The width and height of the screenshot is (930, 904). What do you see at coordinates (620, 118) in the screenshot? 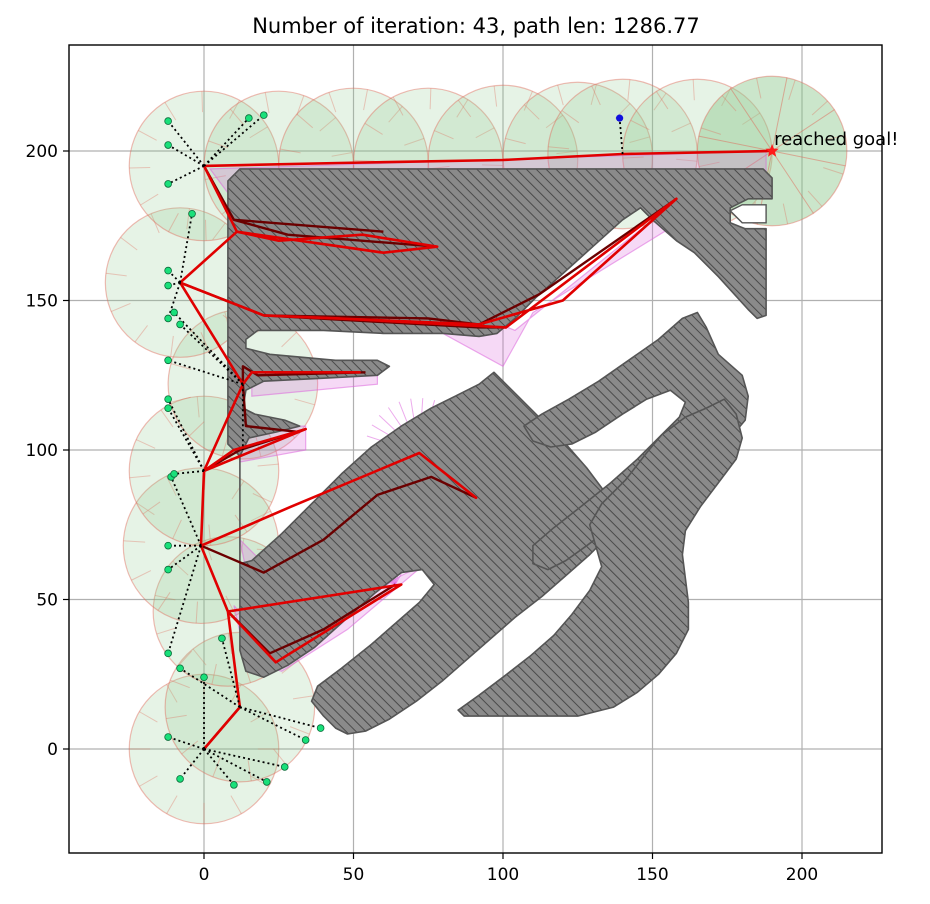
I see `current-node` at bounding box center [620, 118].